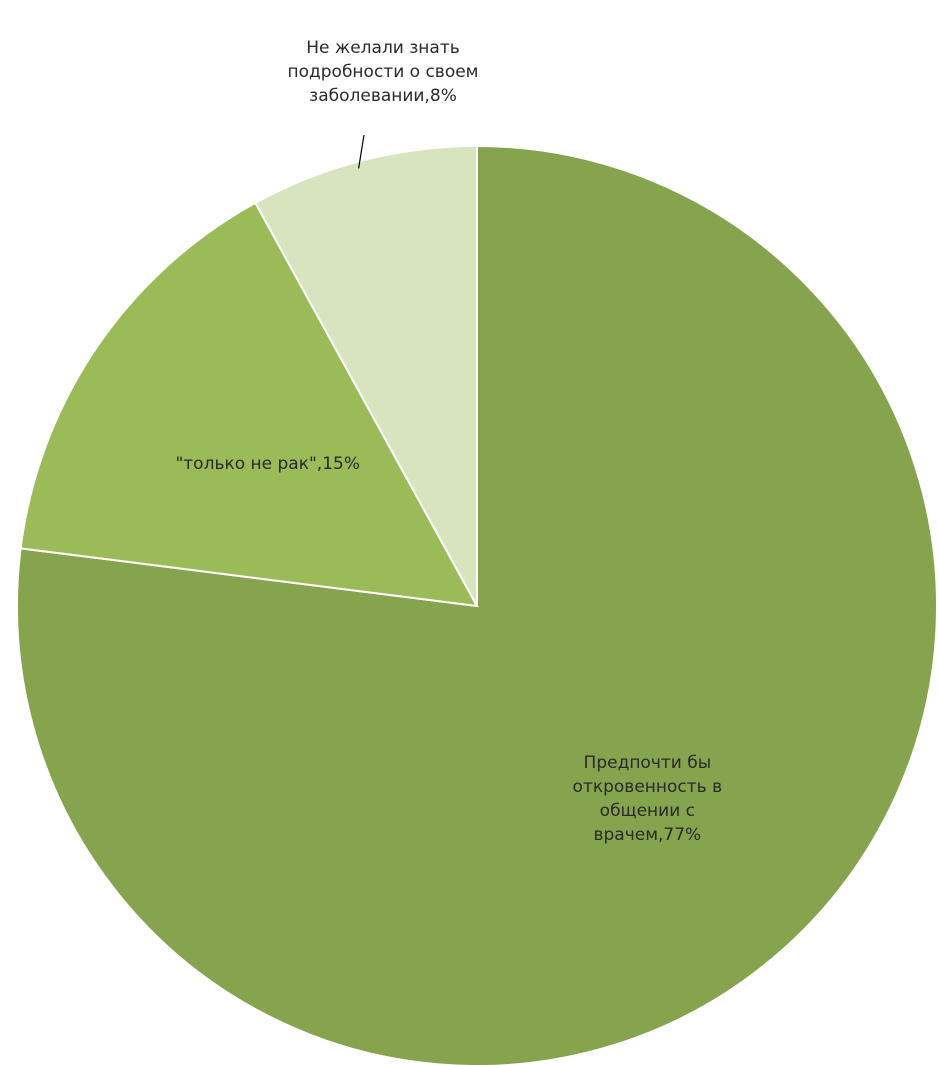  I want to click on slice-no-details, so click(366, 375).